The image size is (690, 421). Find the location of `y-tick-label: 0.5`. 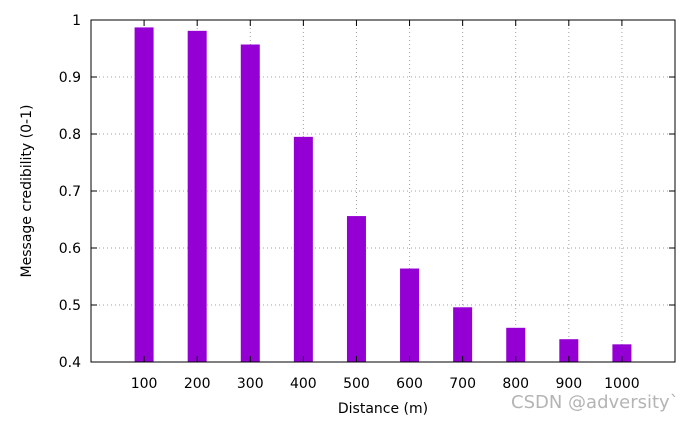

y-tick-label: 0.5 is located at coordinates (70, 306).